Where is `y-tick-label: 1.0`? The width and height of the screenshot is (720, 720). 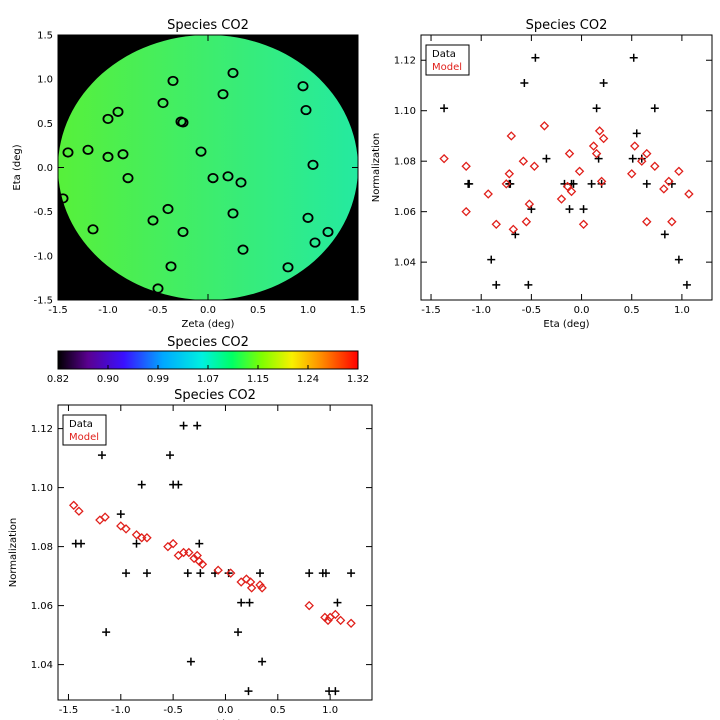
y-tick-label: 1.0 is located at coordinates (45, 80).